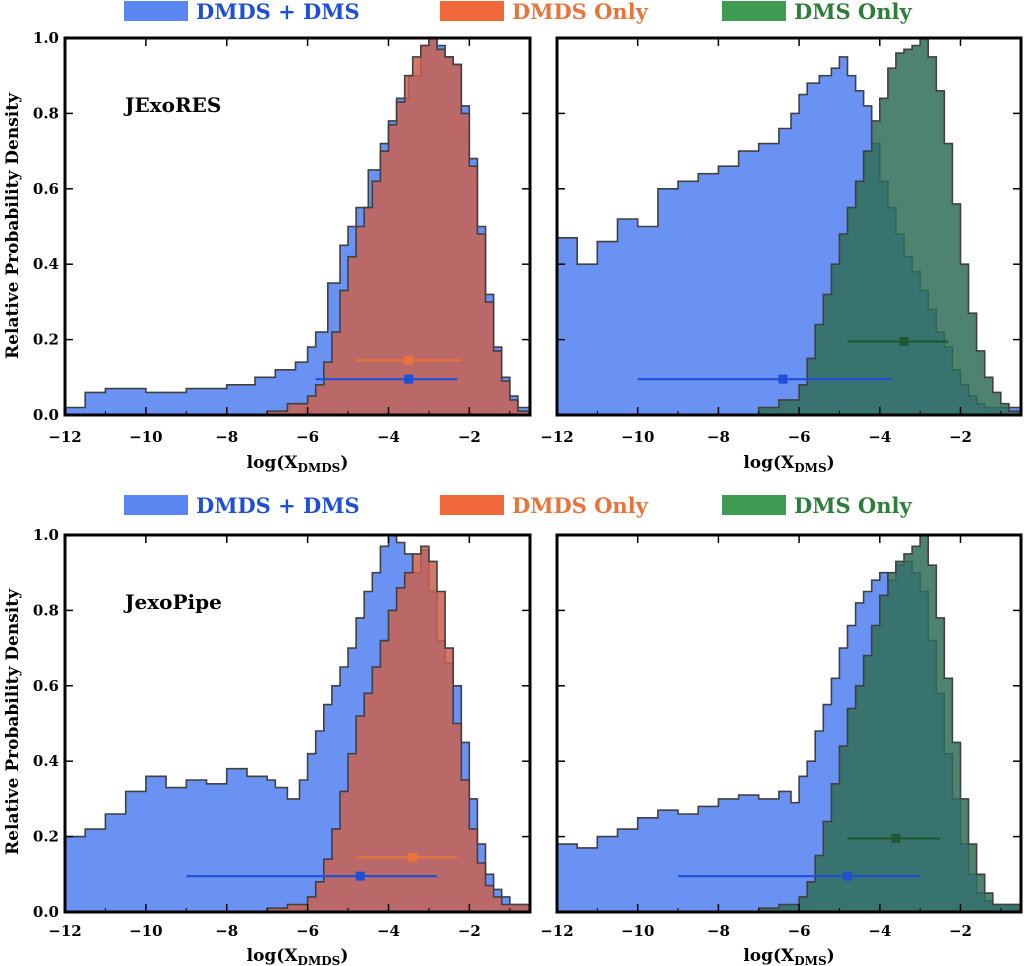  I want to click on legend-bottom: DMDS + DMS DMDS Only DMS Only, so click(518, 505).